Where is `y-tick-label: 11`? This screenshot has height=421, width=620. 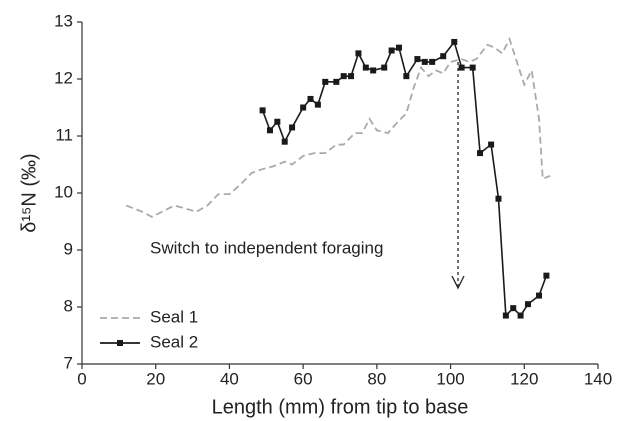 y-tick-label: 11 is located at coordinates (64, 134).